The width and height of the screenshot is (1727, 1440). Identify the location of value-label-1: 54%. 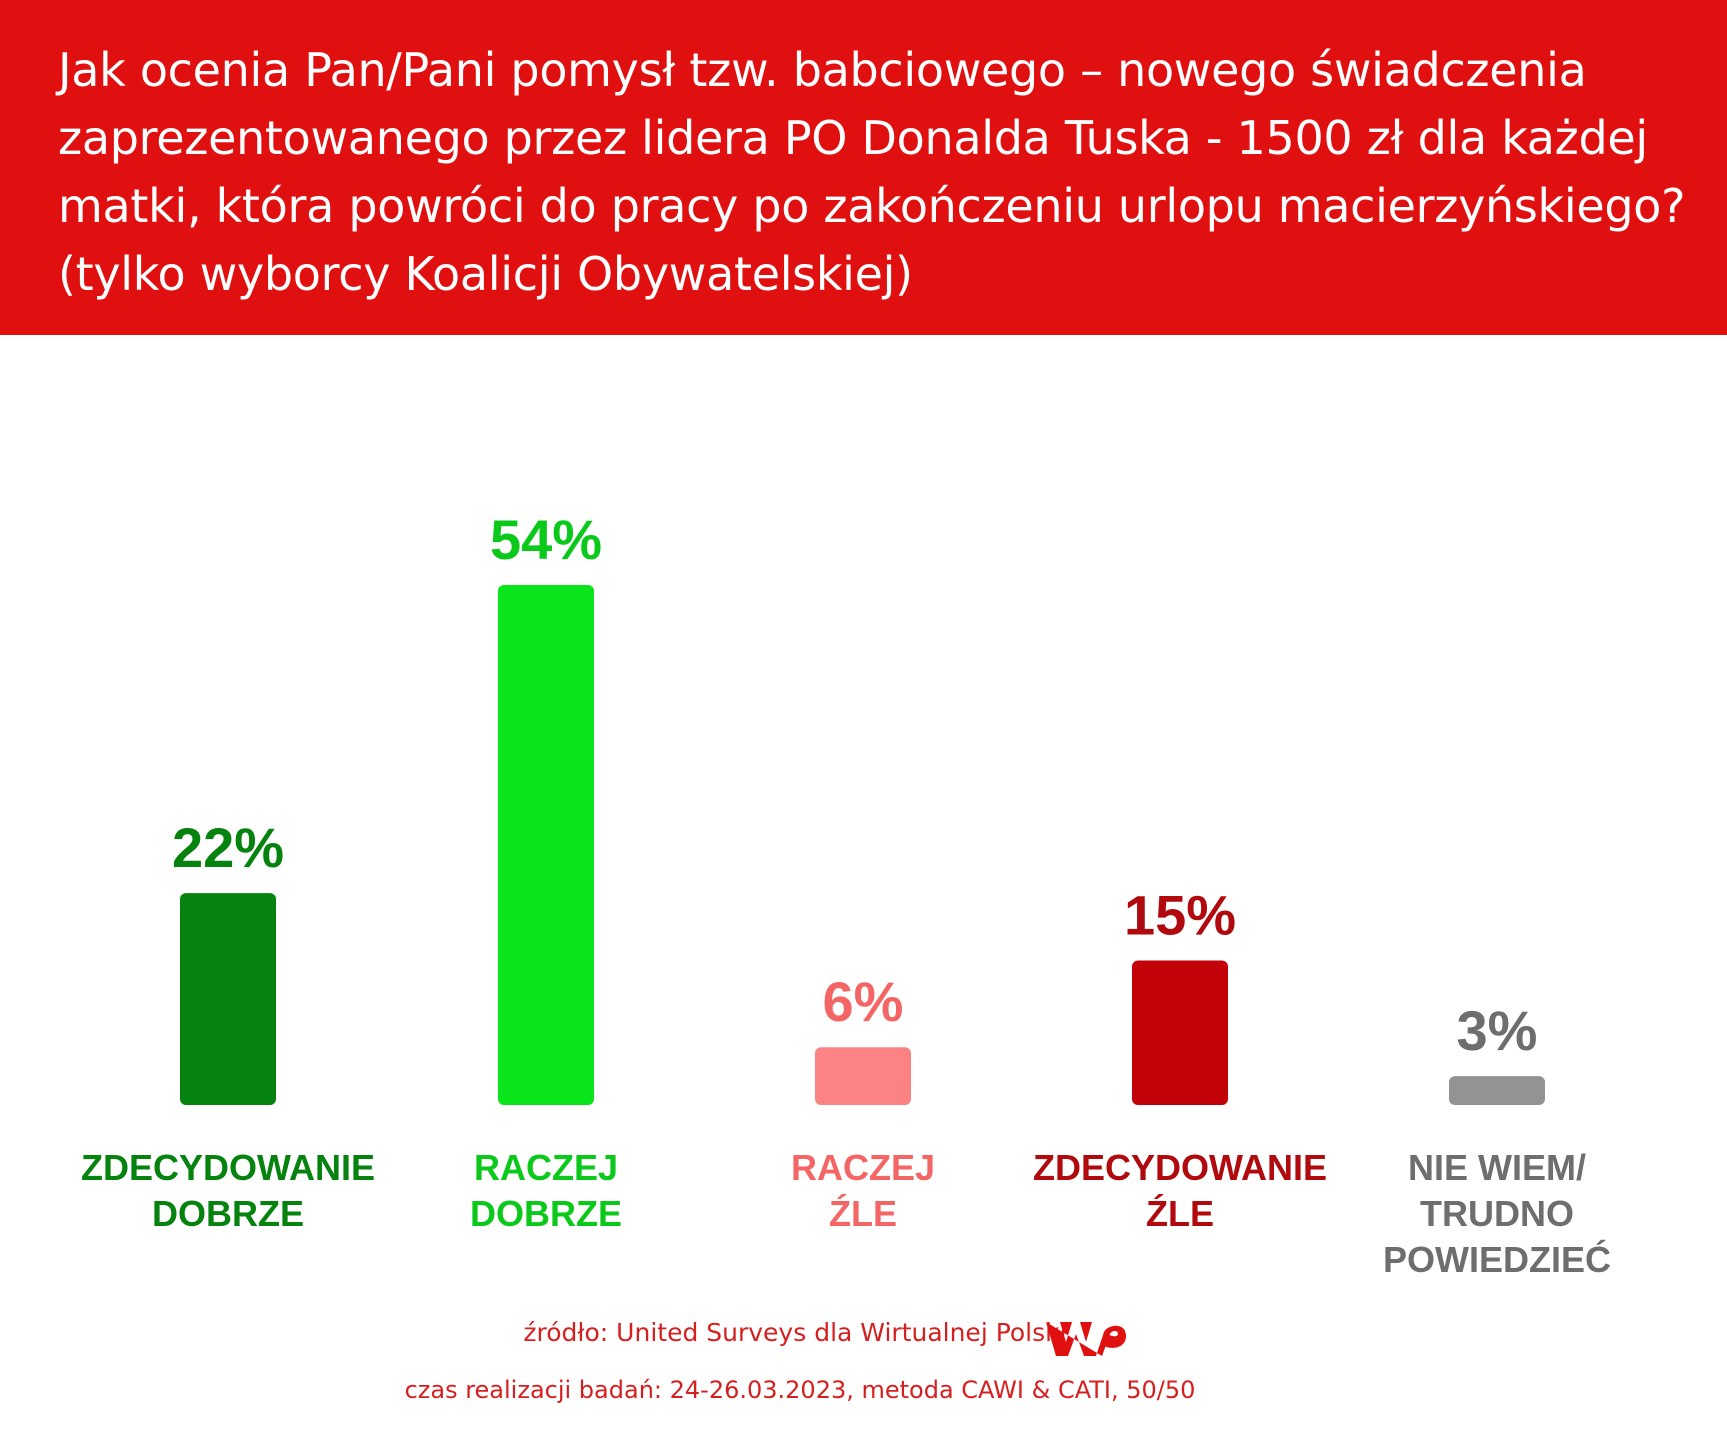
(546, 539).